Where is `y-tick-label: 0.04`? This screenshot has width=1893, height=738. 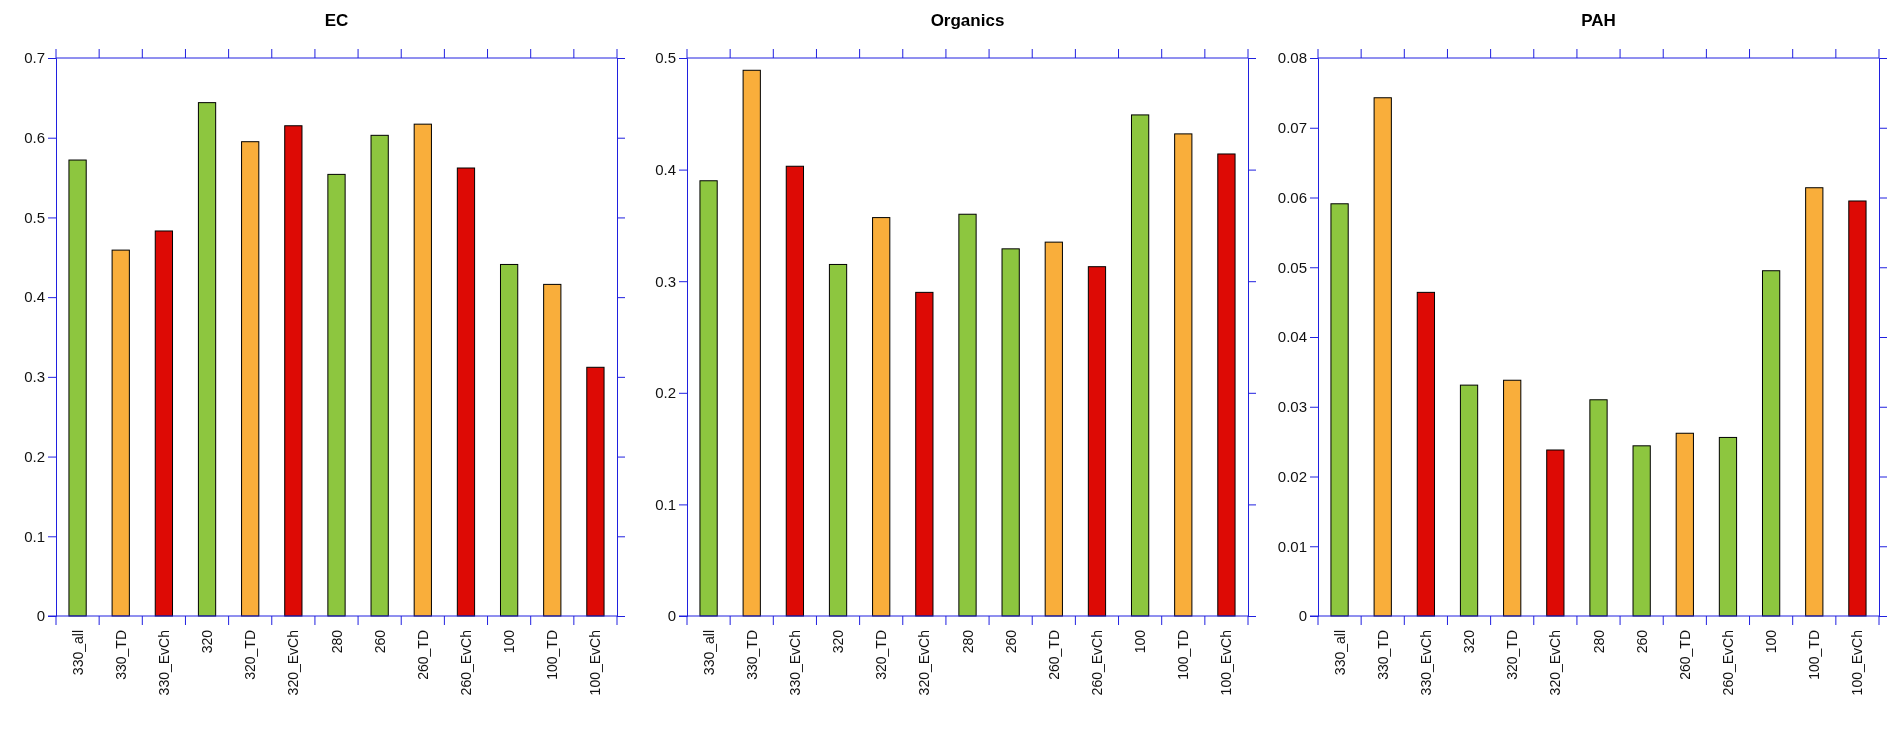
y-tick-label: 0.04 is located at coordinates (1292, 337).